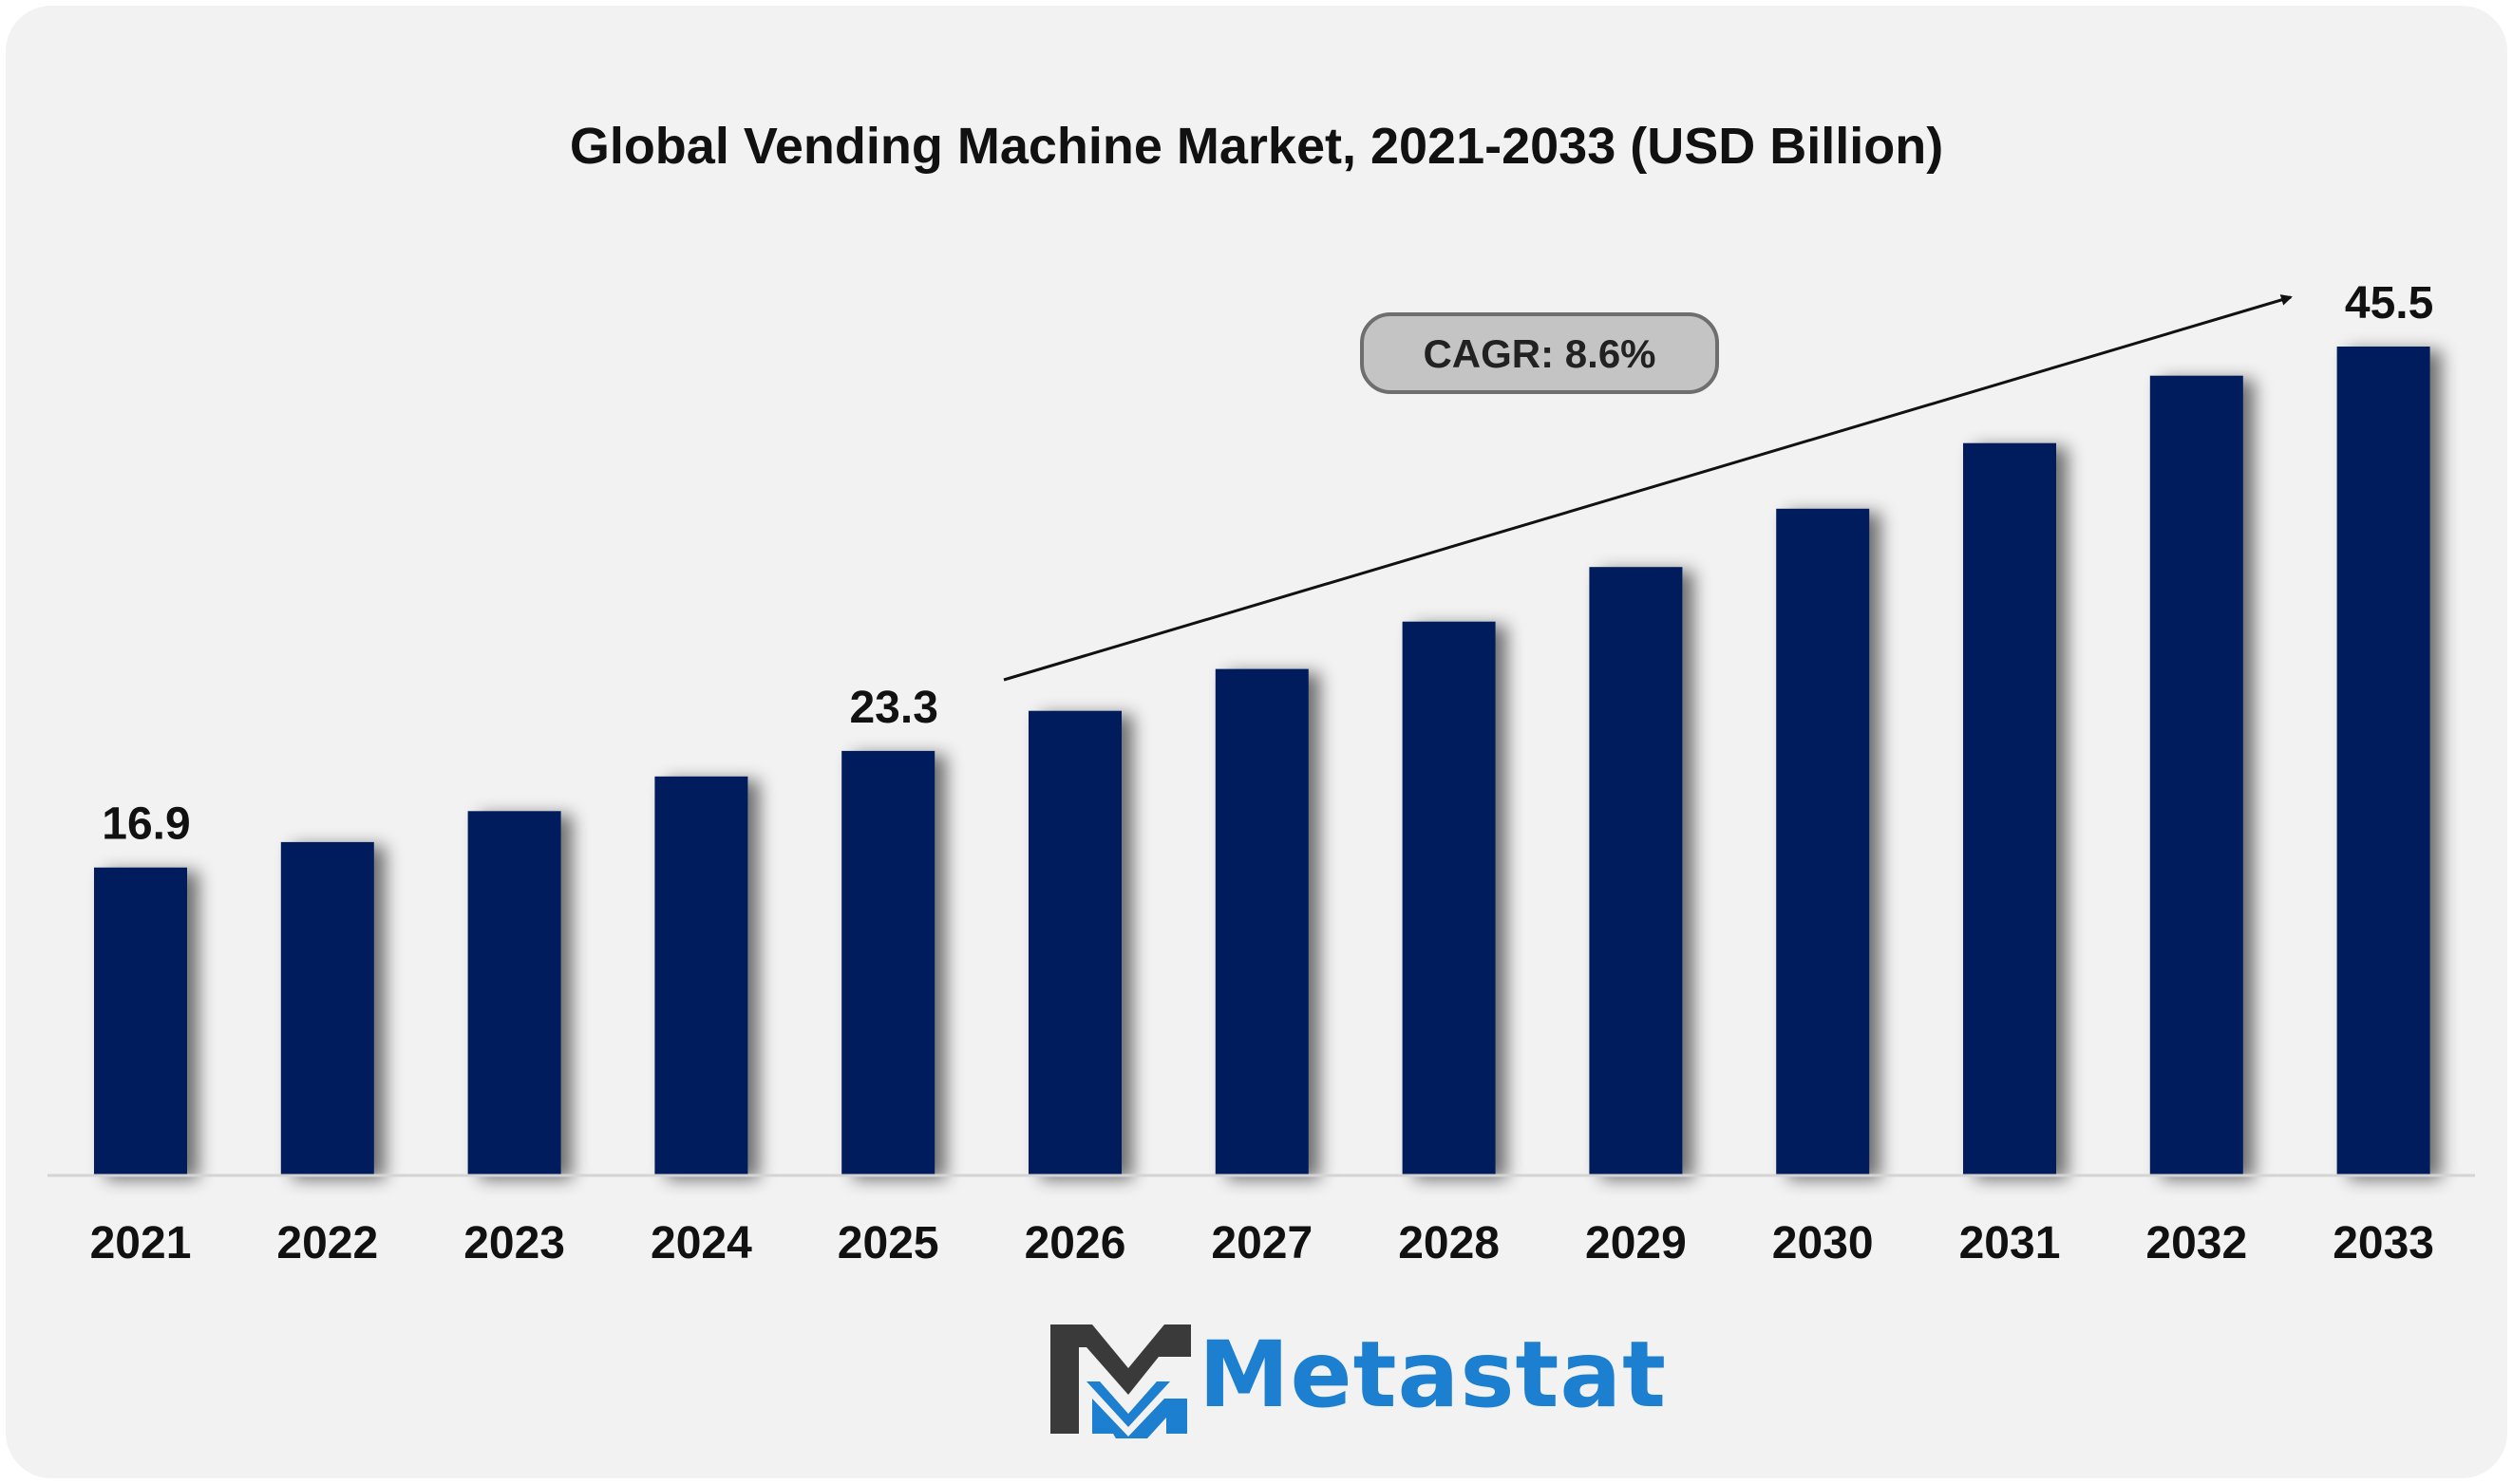  What do you see at coordinates (1636, 1243) in the screenshot?
I see `x-tick-label: 2029` at bounding box center [1636, 1243].